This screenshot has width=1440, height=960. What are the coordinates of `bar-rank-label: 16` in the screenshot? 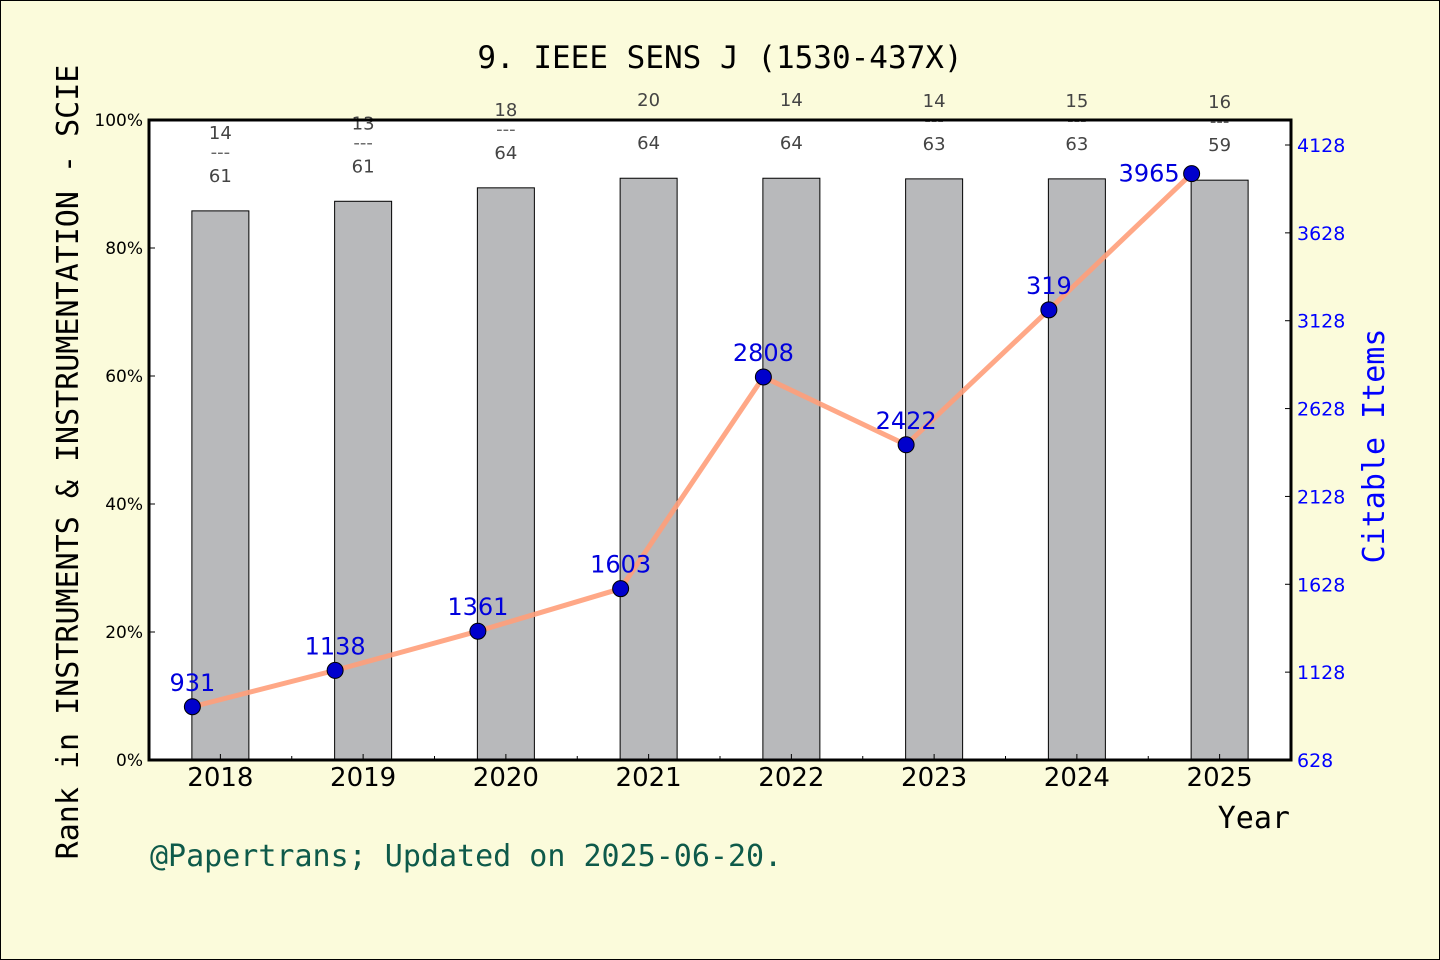 It's located at (1219, 102).